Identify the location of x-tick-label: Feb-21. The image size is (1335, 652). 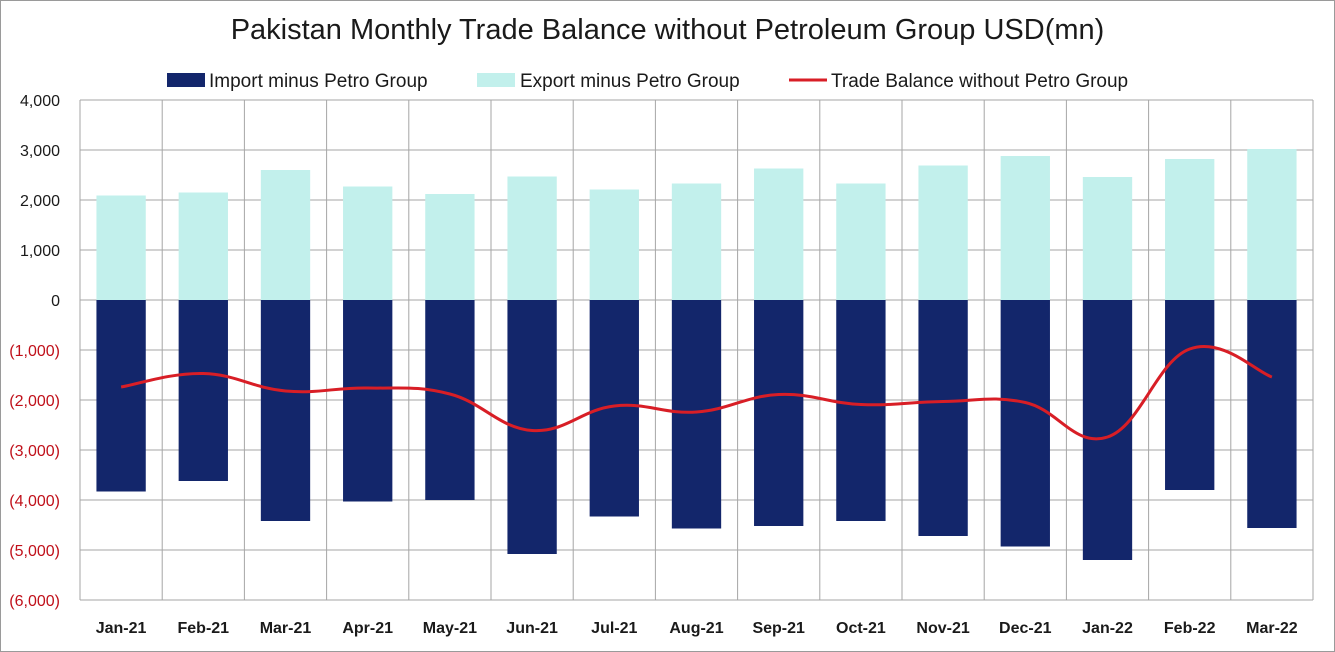
(204, 628).